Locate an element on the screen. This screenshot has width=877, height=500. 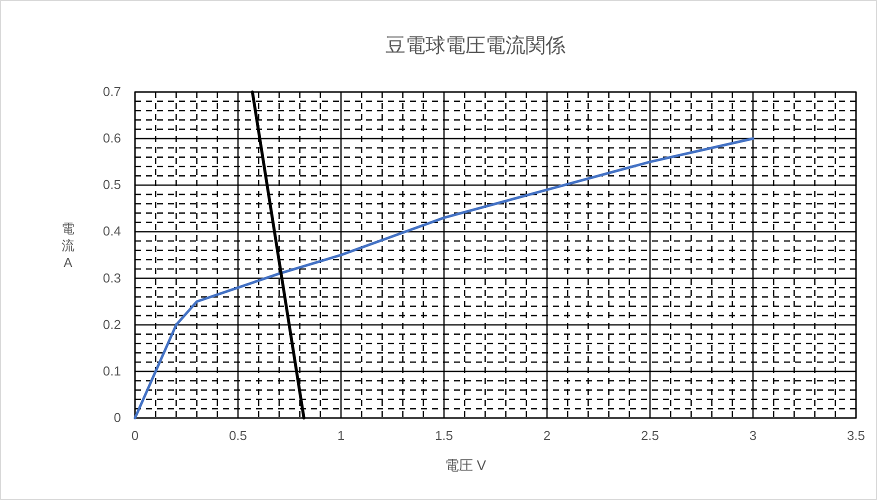
x-axis-title: 電圧 V is located at coordinates (465, 465).